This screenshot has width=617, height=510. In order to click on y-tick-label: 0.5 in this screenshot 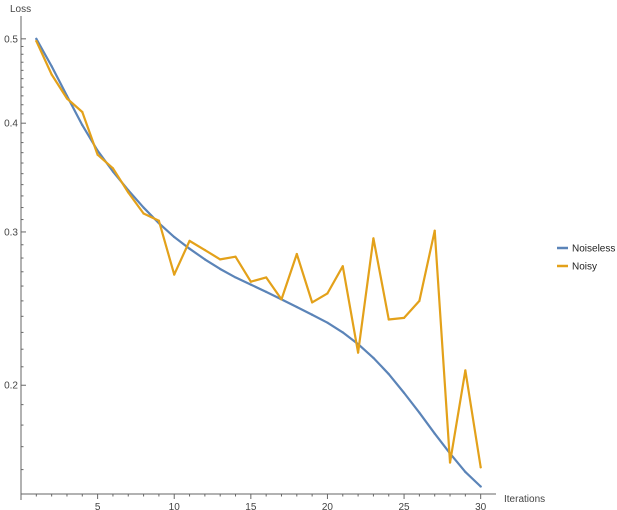, I will do `click(11, 39)`.